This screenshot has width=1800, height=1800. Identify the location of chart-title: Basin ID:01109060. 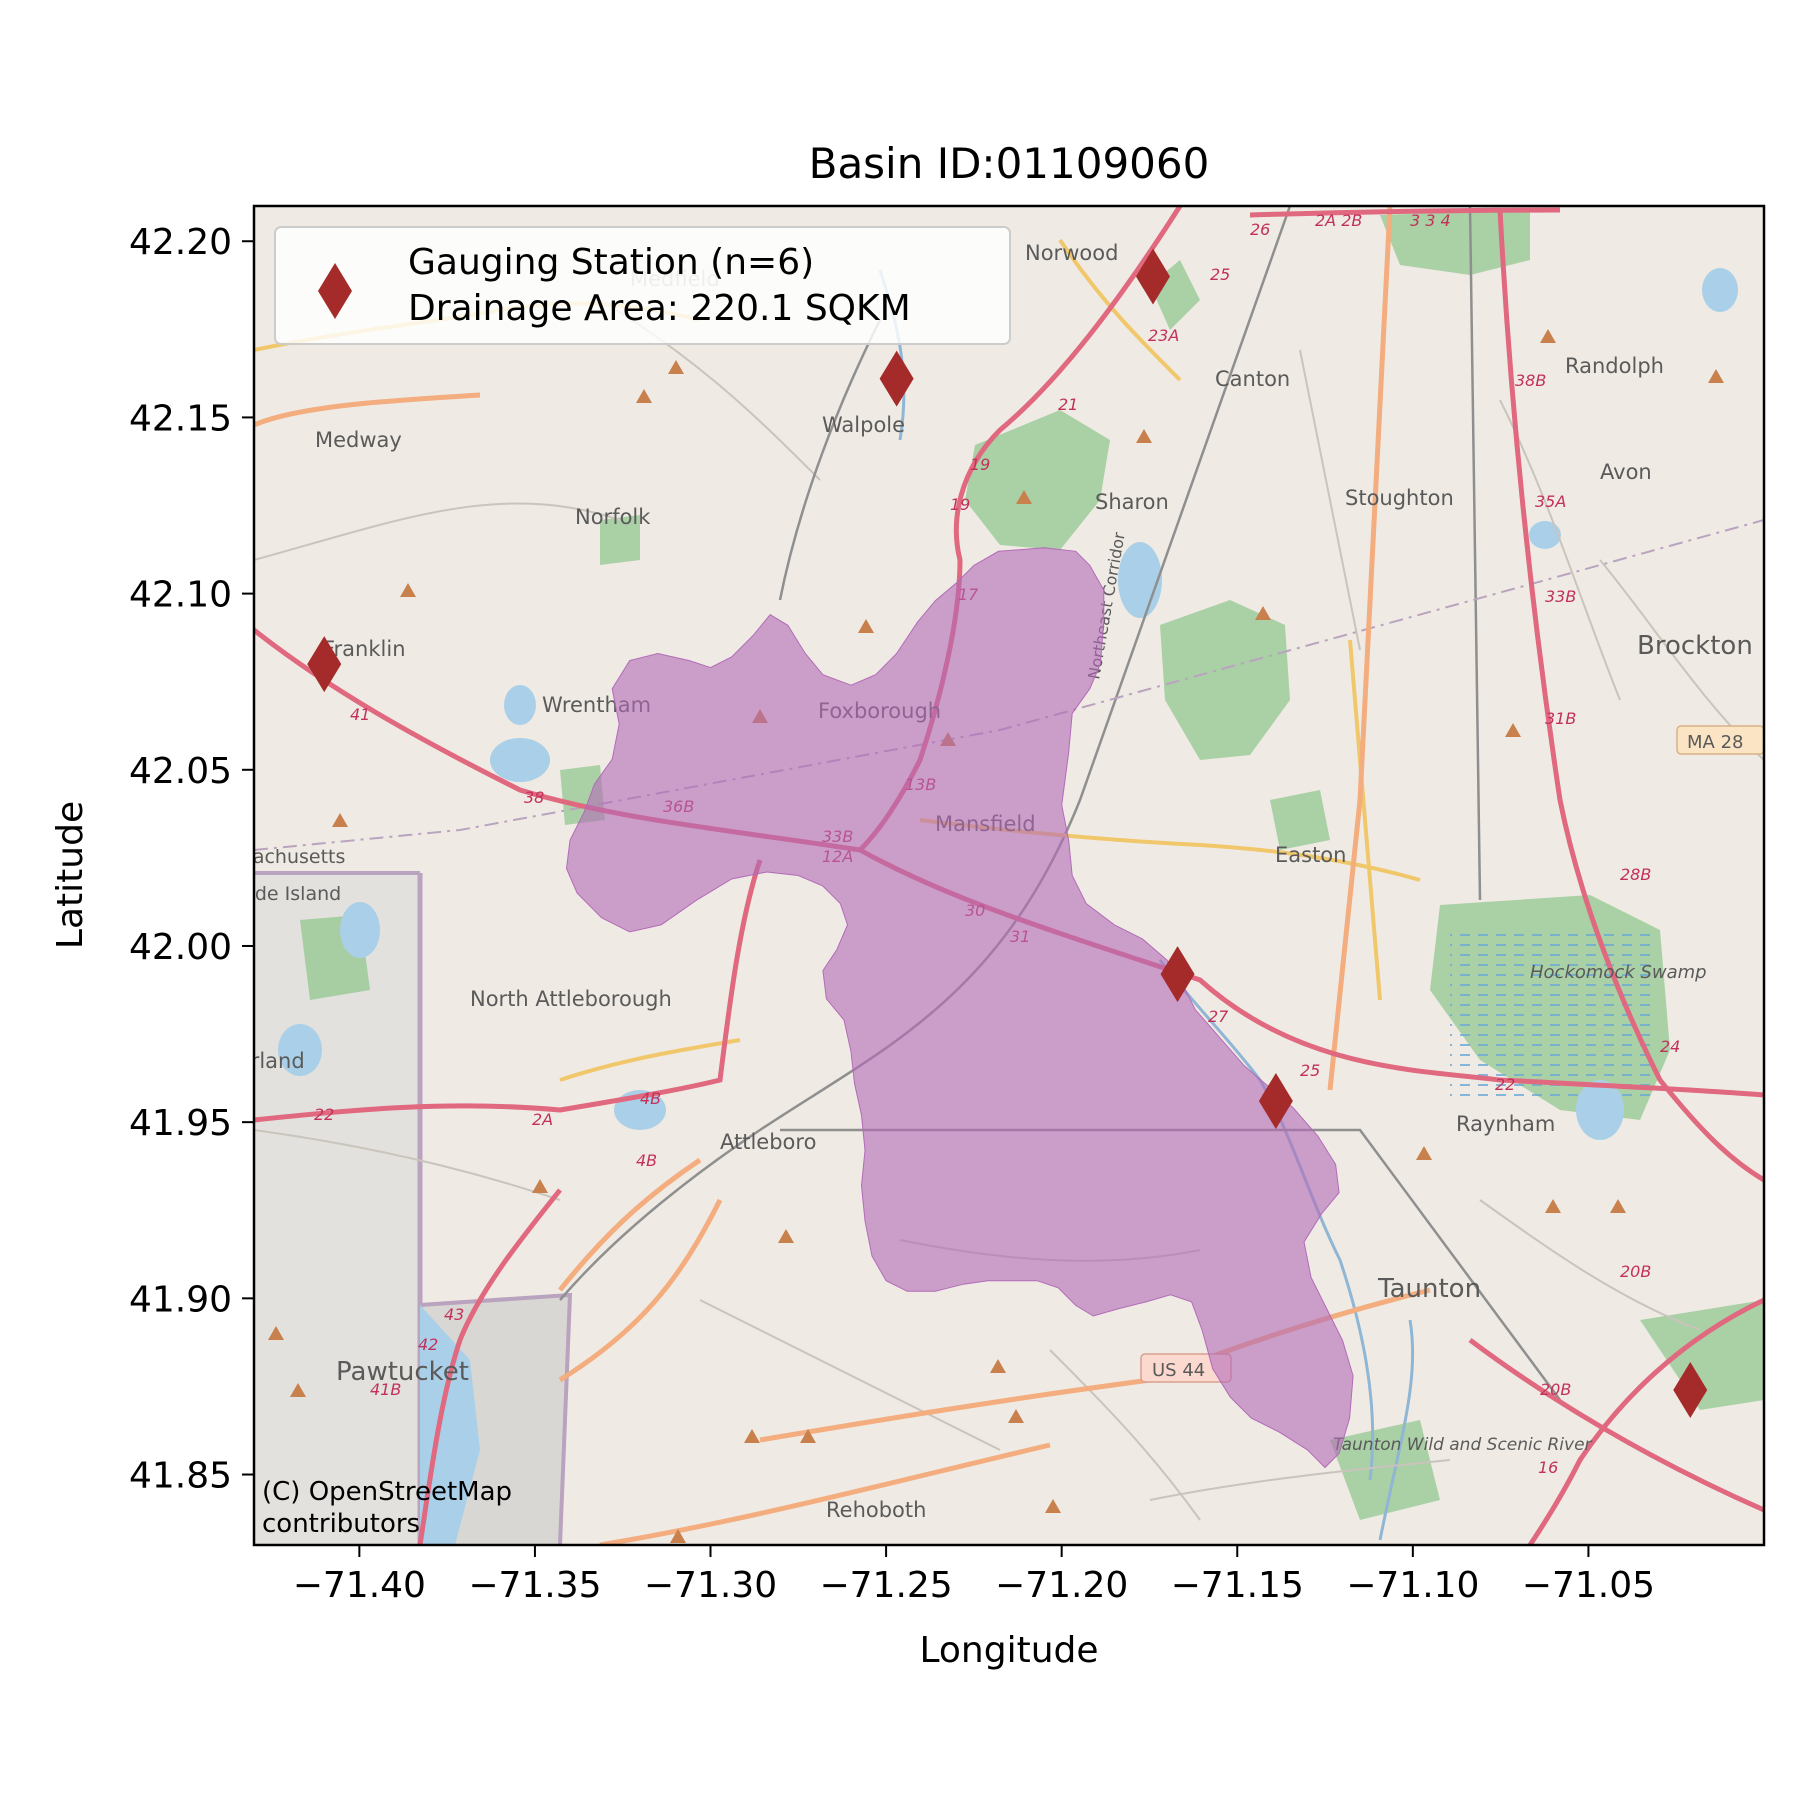
(1009, 163).